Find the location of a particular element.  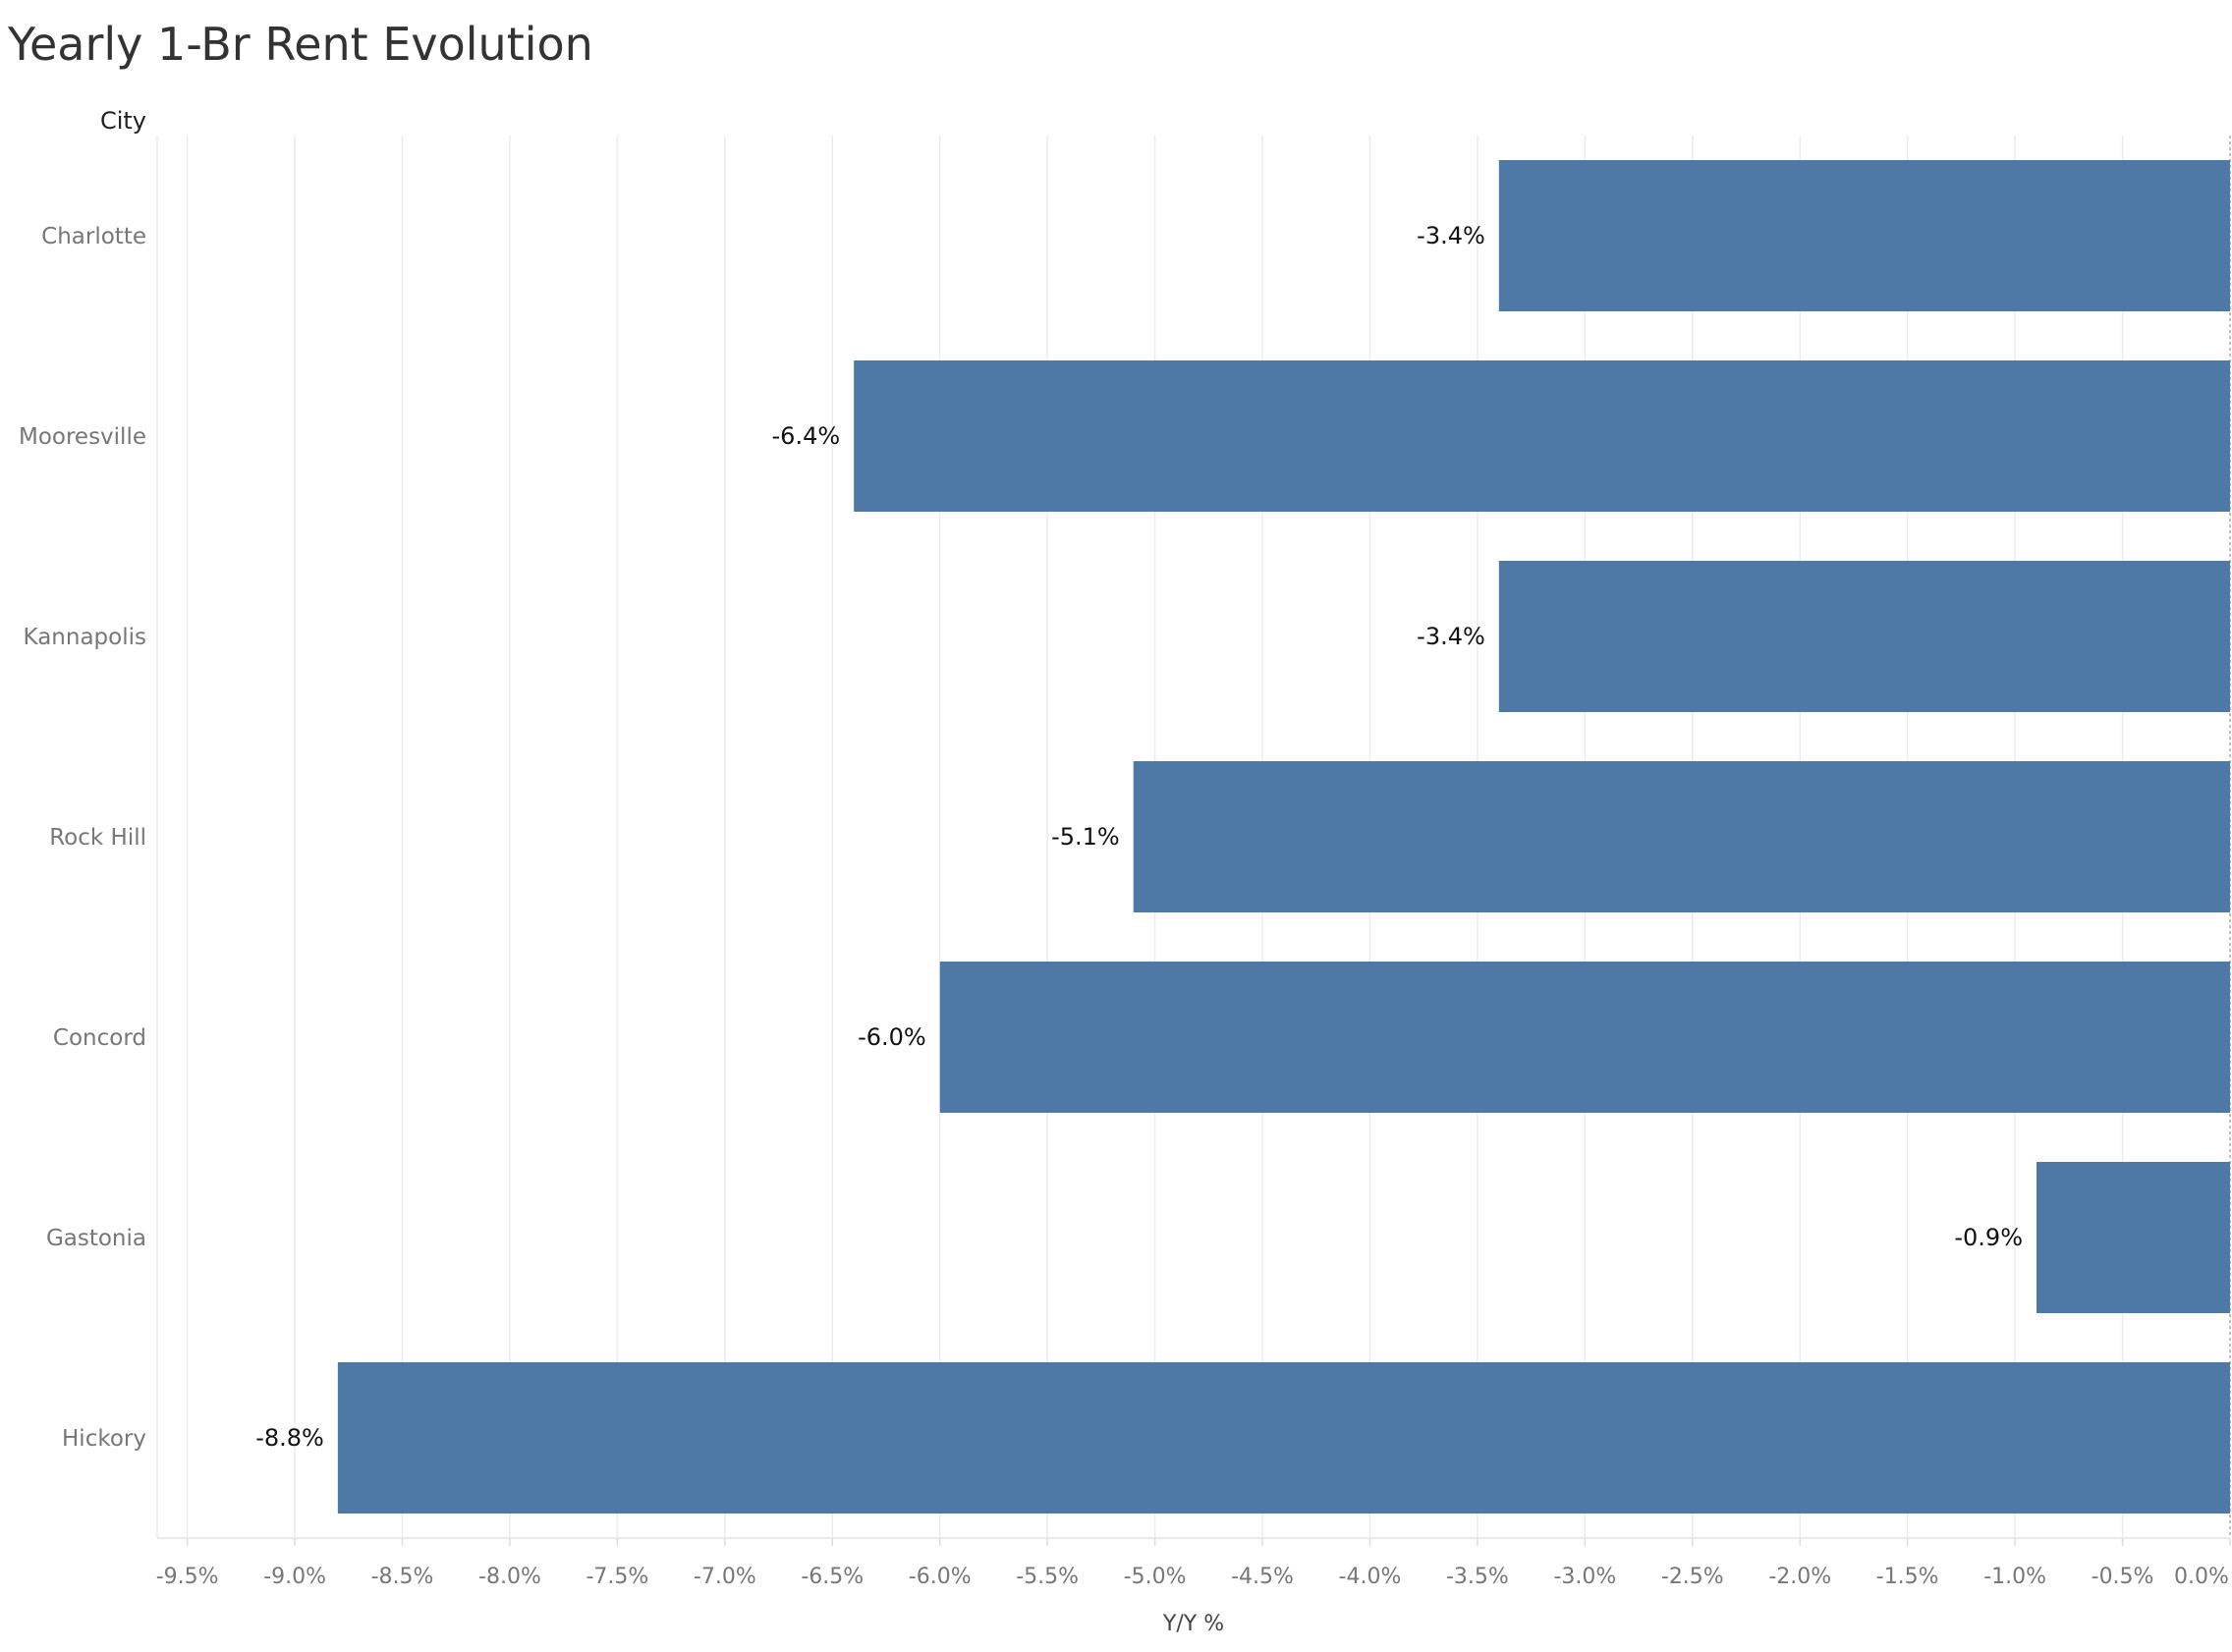

data-label: -5.1% is located at coordinates (1085, 837).